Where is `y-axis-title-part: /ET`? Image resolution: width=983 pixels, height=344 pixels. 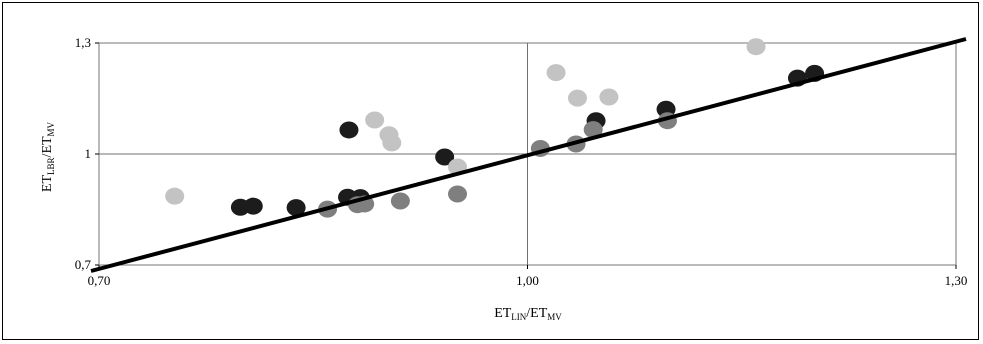
y-axis-title-part: /ET is located at coordinates (47, 146).